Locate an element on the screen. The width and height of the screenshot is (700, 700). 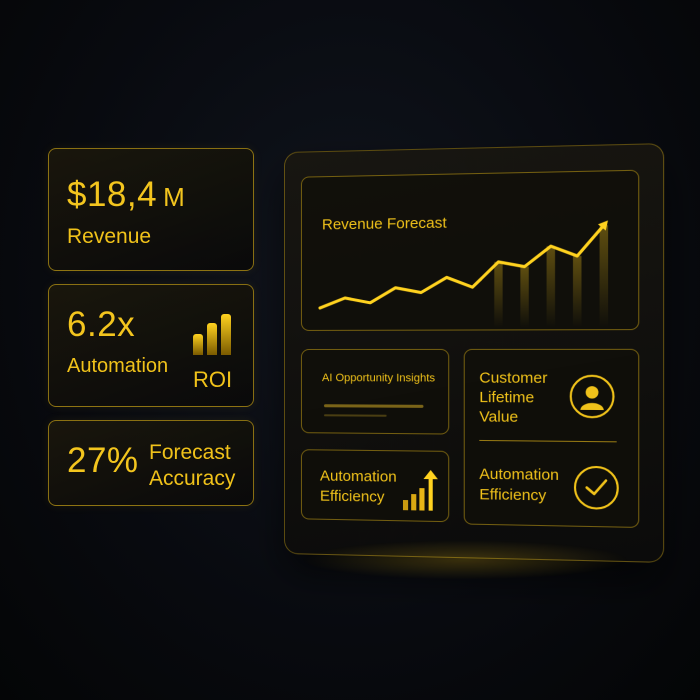
forecast-label-line2: Accuracy is located at coordinates (192, 478).